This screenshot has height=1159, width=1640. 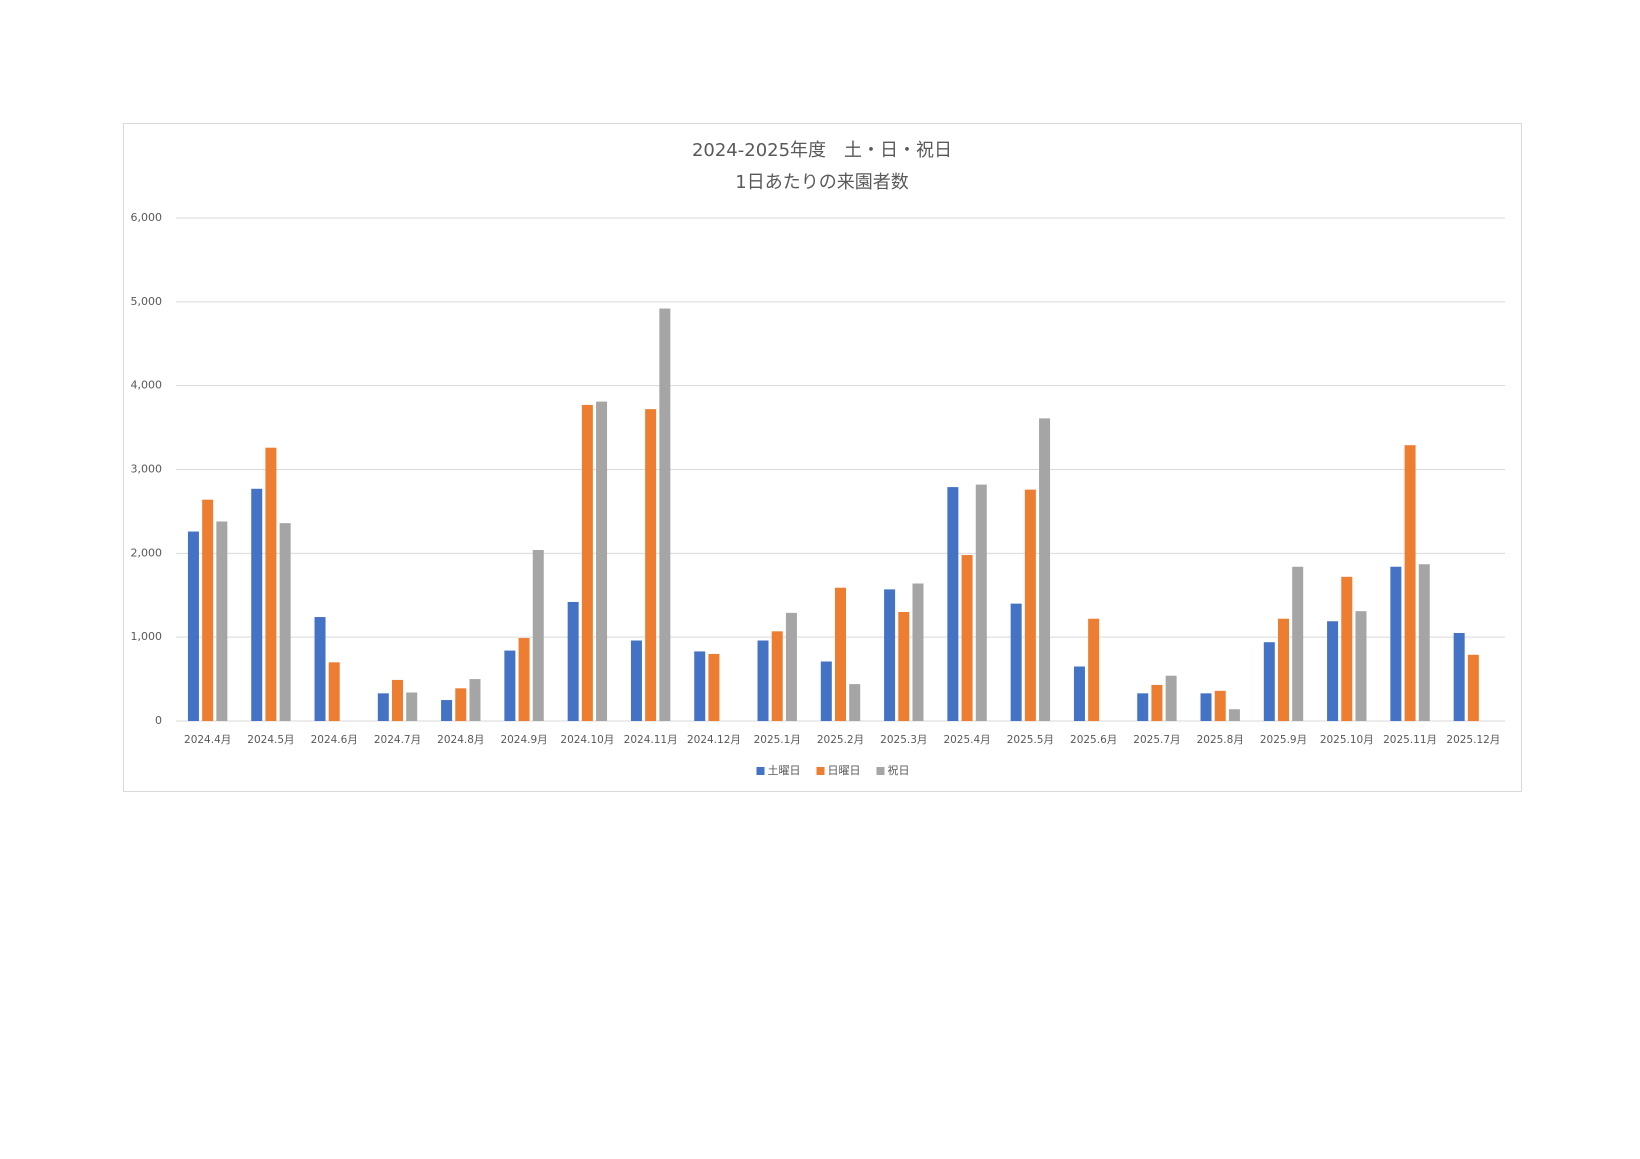 What do you see at coordinates (777, 740) in the screenshot?
I see `x-tick-label: 2025.1月` at bounding box center [777, 740].